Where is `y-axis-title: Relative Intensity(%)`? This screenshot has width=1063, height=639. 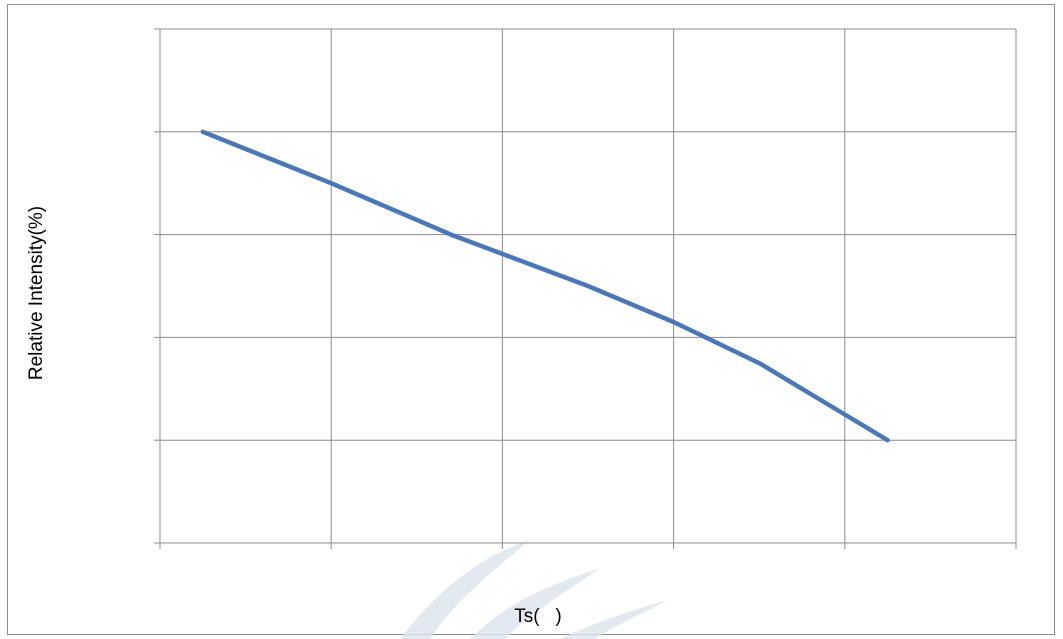
y-axis-title: Relative Intensity(%) is located at coordinates (36, 293).